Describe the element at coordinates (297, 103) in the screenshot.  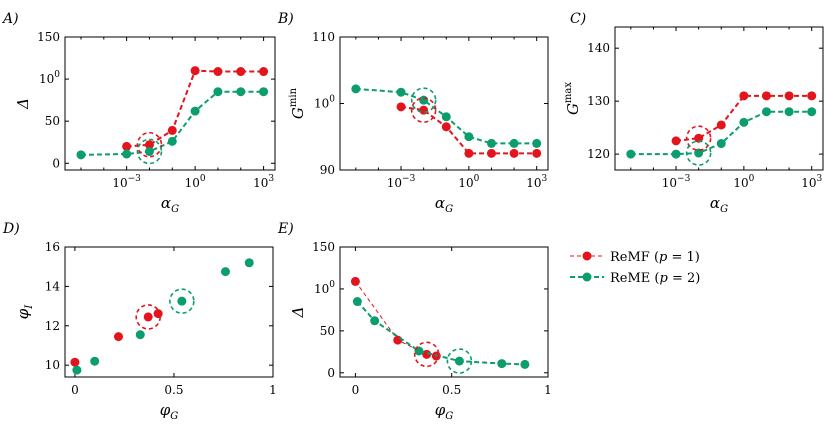
I see `y-axis-label: Gmin` at that location.